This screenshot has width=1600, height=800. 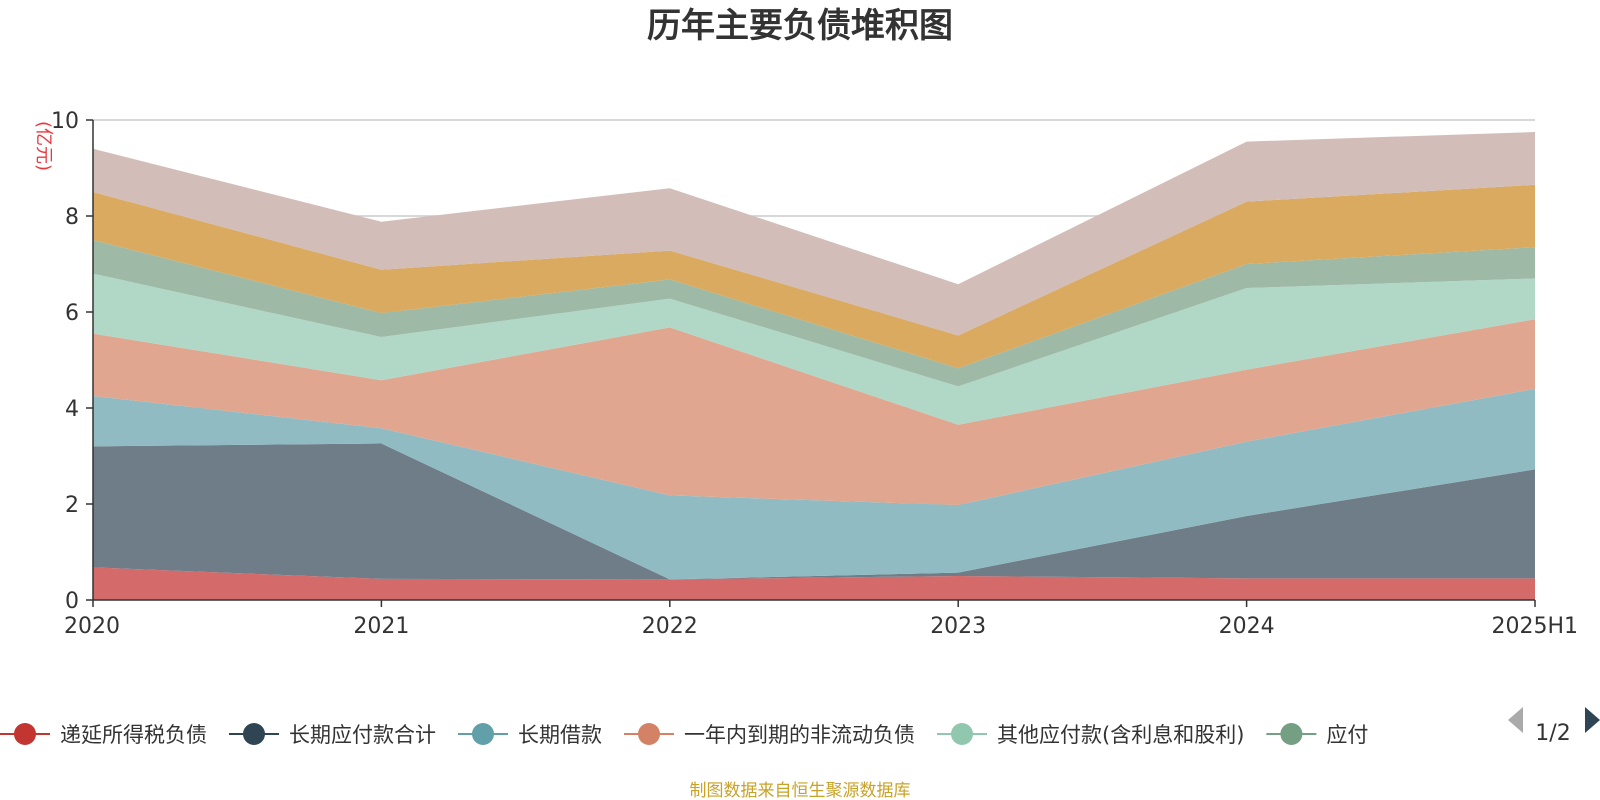 What do you see at coordinates (1347, 735) in the screenshot?
I see `legend-label: 应付` at bounding box center [1347, 735].